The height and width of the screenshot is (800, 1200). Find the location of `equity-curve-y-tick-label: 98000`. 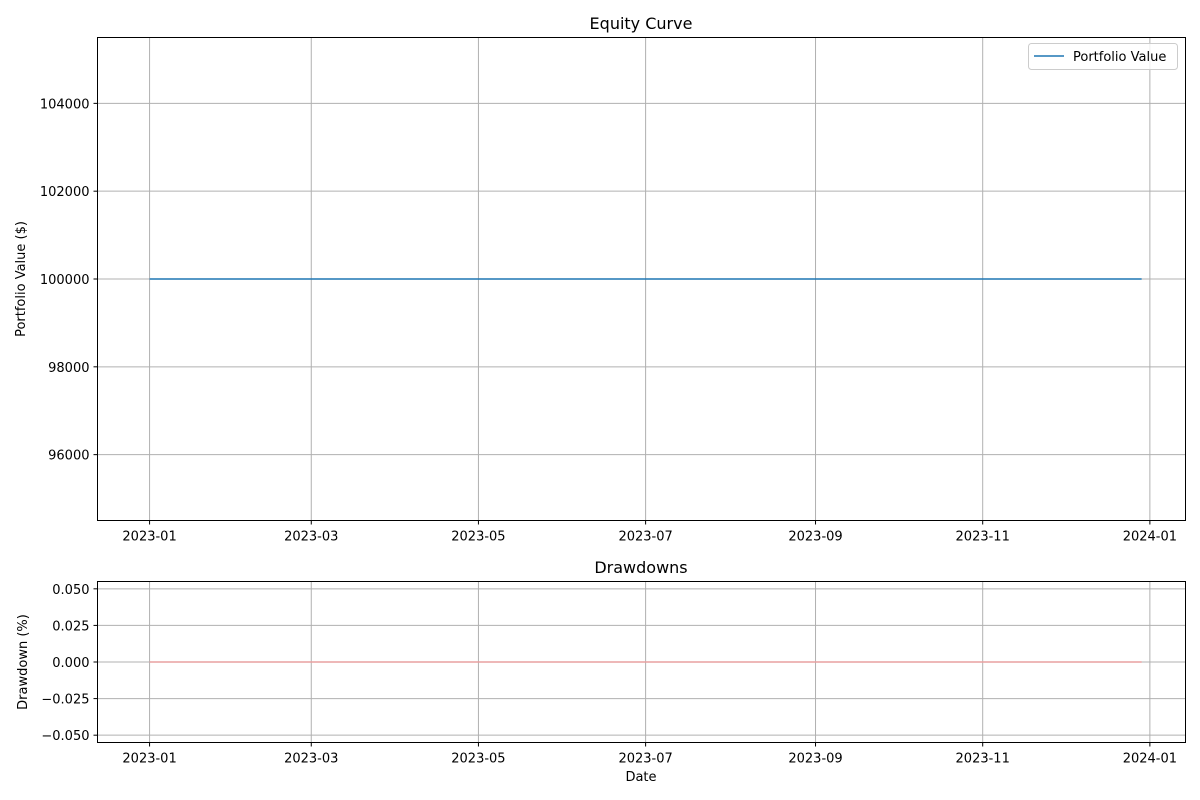

equity-curve-y-tick-label: 98000 is located at coordinates (68, 368).